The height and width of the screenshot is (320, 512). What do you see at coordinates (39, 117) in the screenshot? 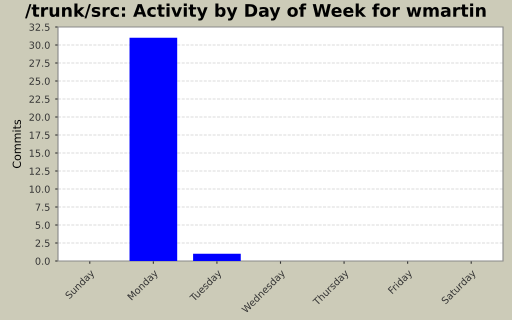
I see `y-tick-label: 20.0` at bounding box center [39, 117].